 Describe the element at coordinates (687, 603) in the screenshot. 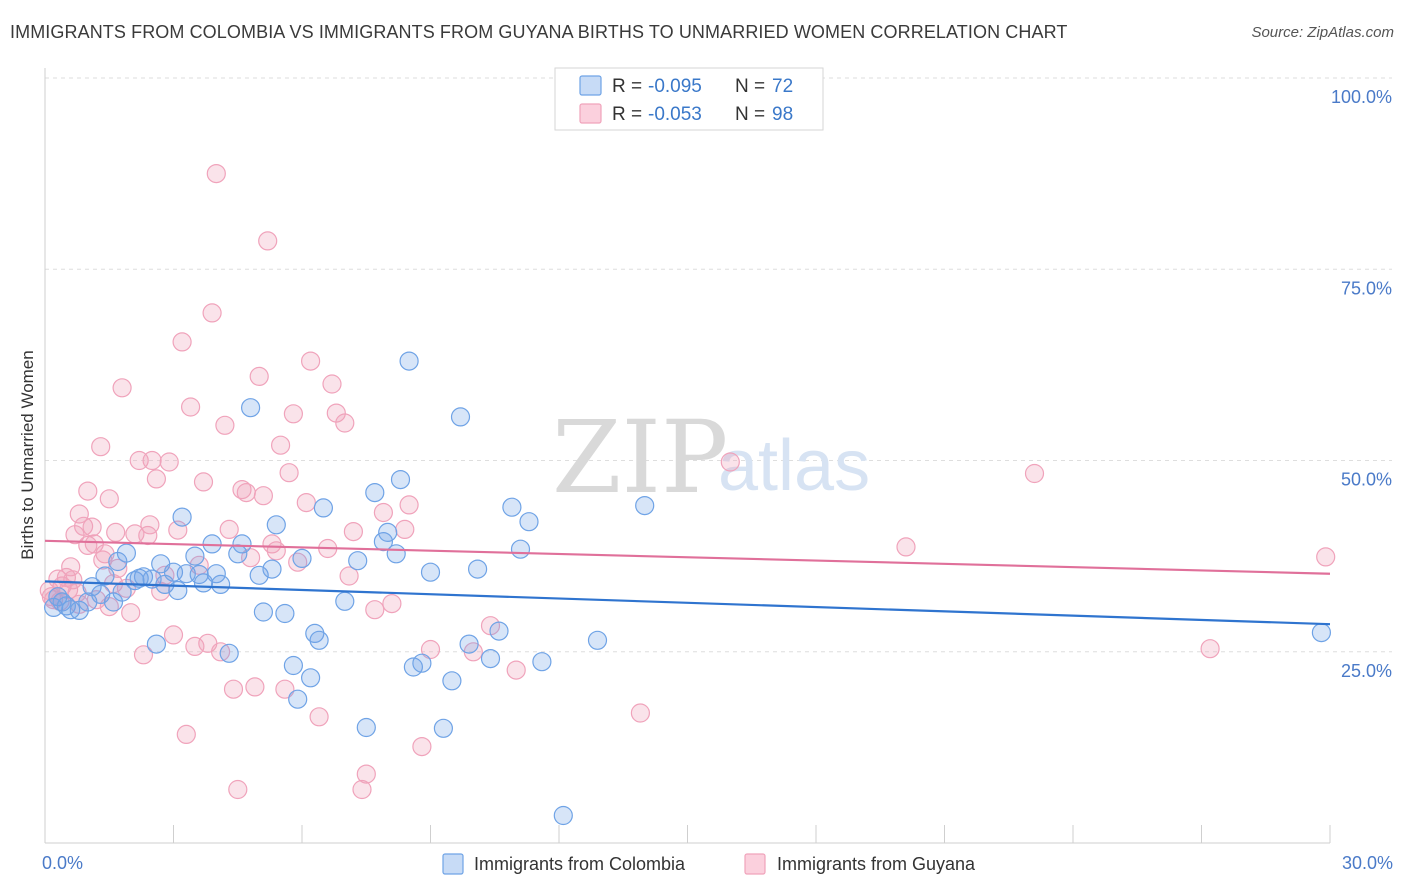

I see `trend-line-colombia` at that location.